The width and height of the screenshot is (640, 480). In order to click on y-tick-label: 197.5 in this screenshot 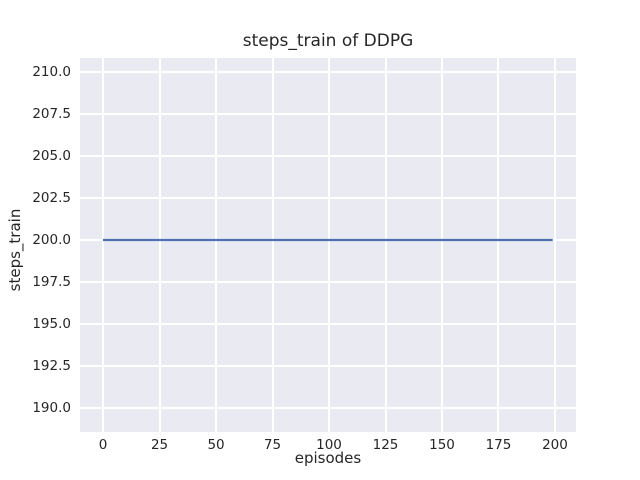, I will do `click(51, 281)`.